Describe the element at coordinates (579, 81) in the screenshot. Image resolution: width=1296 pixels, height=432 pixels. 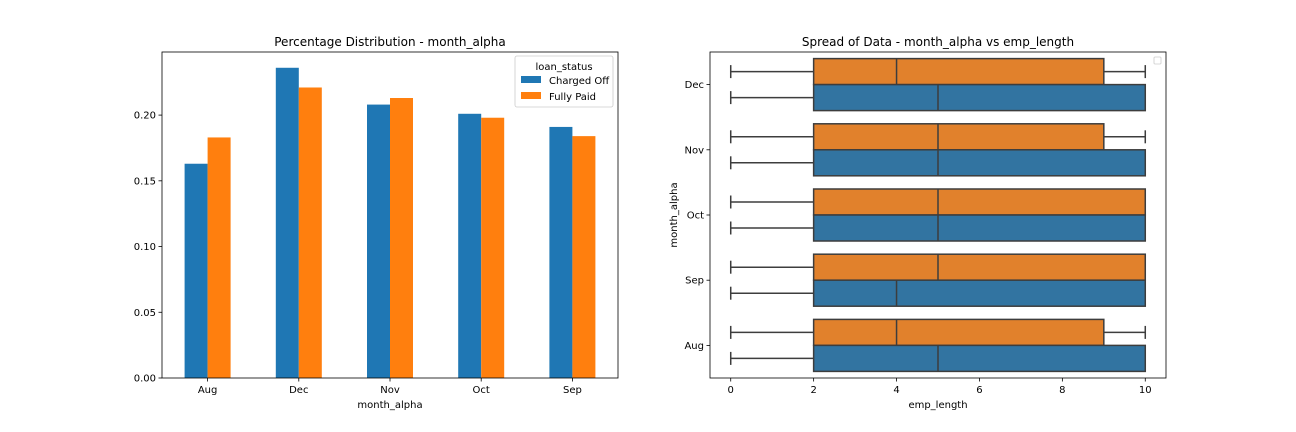
I see `legend-label-charged-off: Charged Off` at that location.